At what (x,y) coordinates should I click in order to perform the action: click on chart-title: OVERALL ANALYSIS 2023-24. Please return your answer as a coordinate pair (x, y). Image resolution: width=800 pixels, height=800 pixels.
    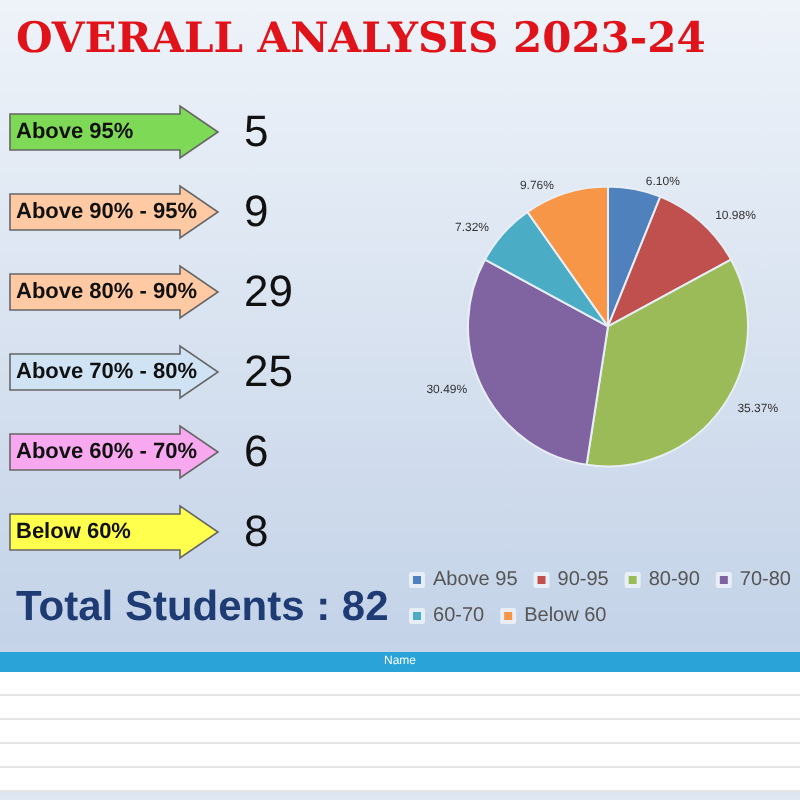
    Looking at the image, I should click on (361, 37).